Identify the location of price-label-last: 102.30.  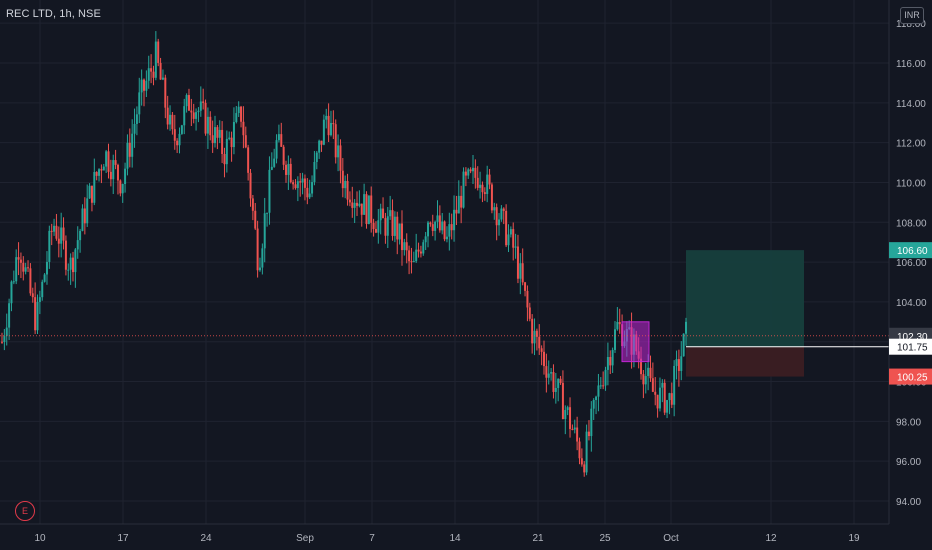
(912, 337).